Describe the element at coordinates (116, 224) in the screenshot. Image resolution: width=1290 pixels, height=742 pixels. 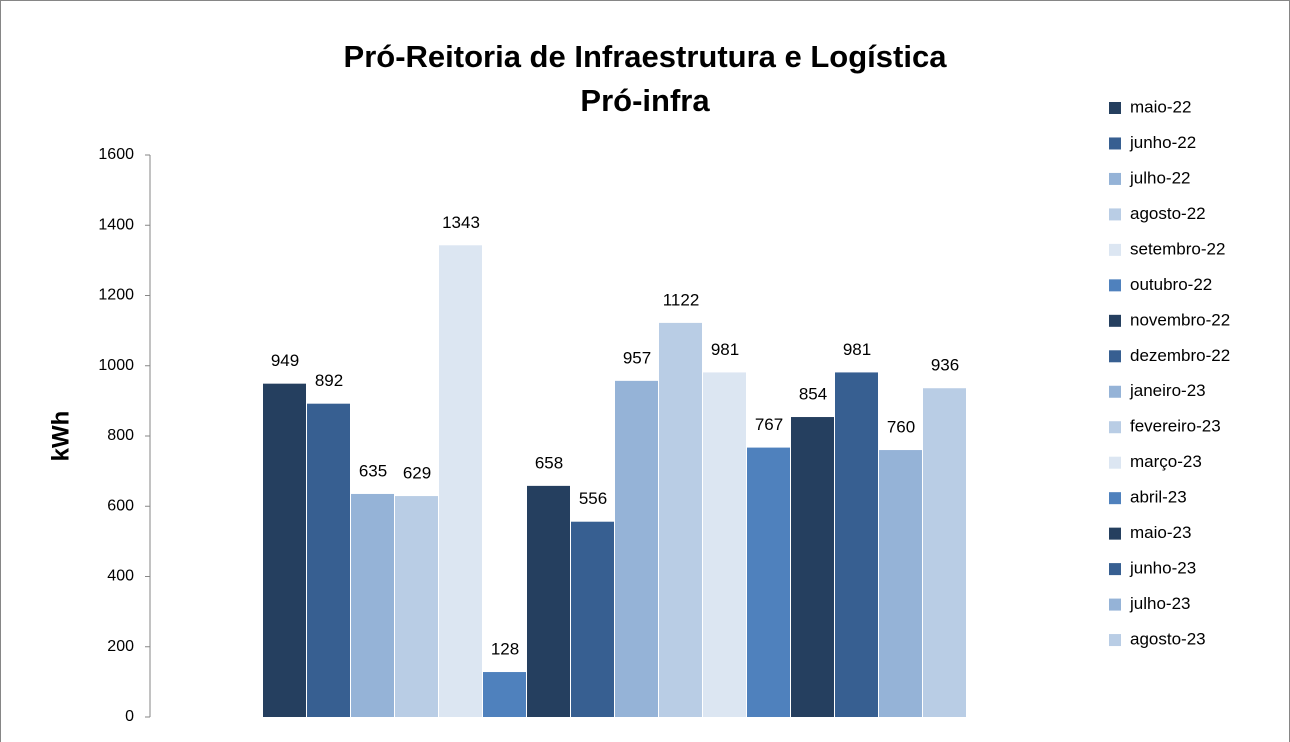
I see `y-tick-label: 1400` at that location.